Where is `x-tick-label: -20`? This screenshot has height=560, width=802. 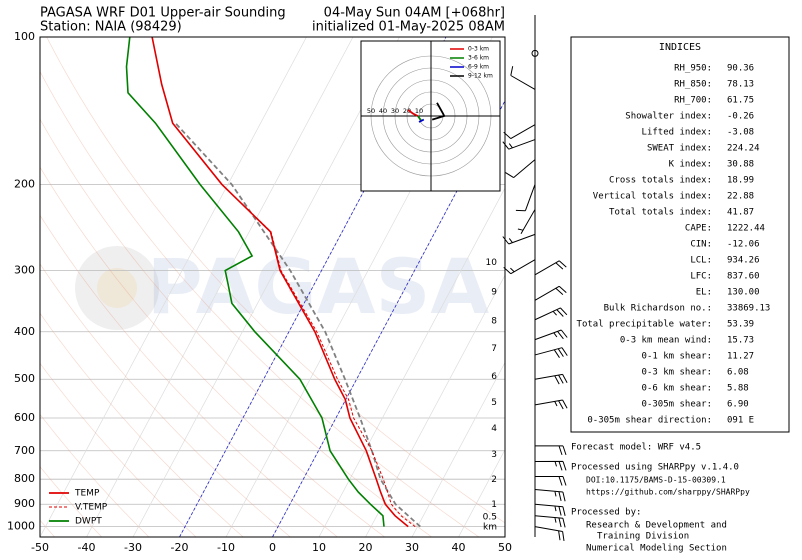
x-tick-label: -20 is located at coordinates (180, 547).